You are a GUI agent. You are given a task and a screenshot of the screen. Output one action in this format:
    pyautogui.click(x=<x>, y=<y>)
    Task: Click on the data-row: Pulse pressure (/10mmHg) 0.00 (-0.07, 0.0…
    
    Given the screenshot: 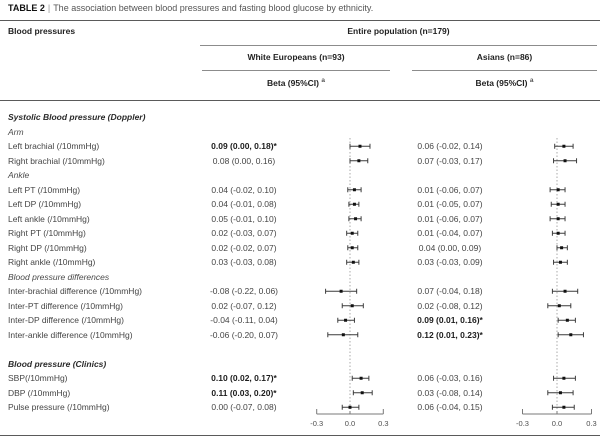 What is the action you would take?
    pyautogui.click(x=300, y=407)
    